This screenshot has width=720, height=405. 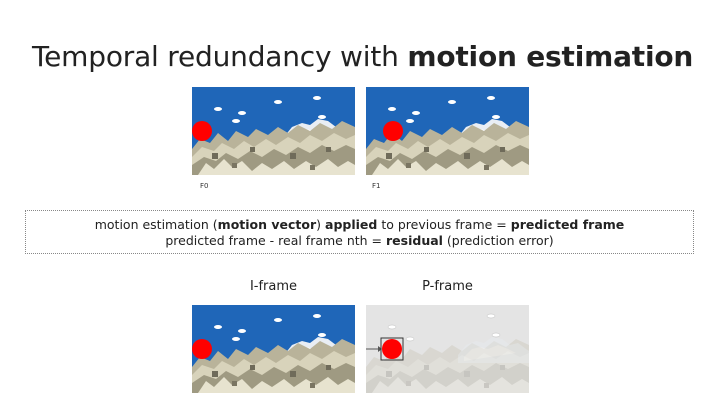 What do you see at coordinates (204, 186) in the screenshot?
I see `frame-f0-label: F0` at bounding box center [204, 186].